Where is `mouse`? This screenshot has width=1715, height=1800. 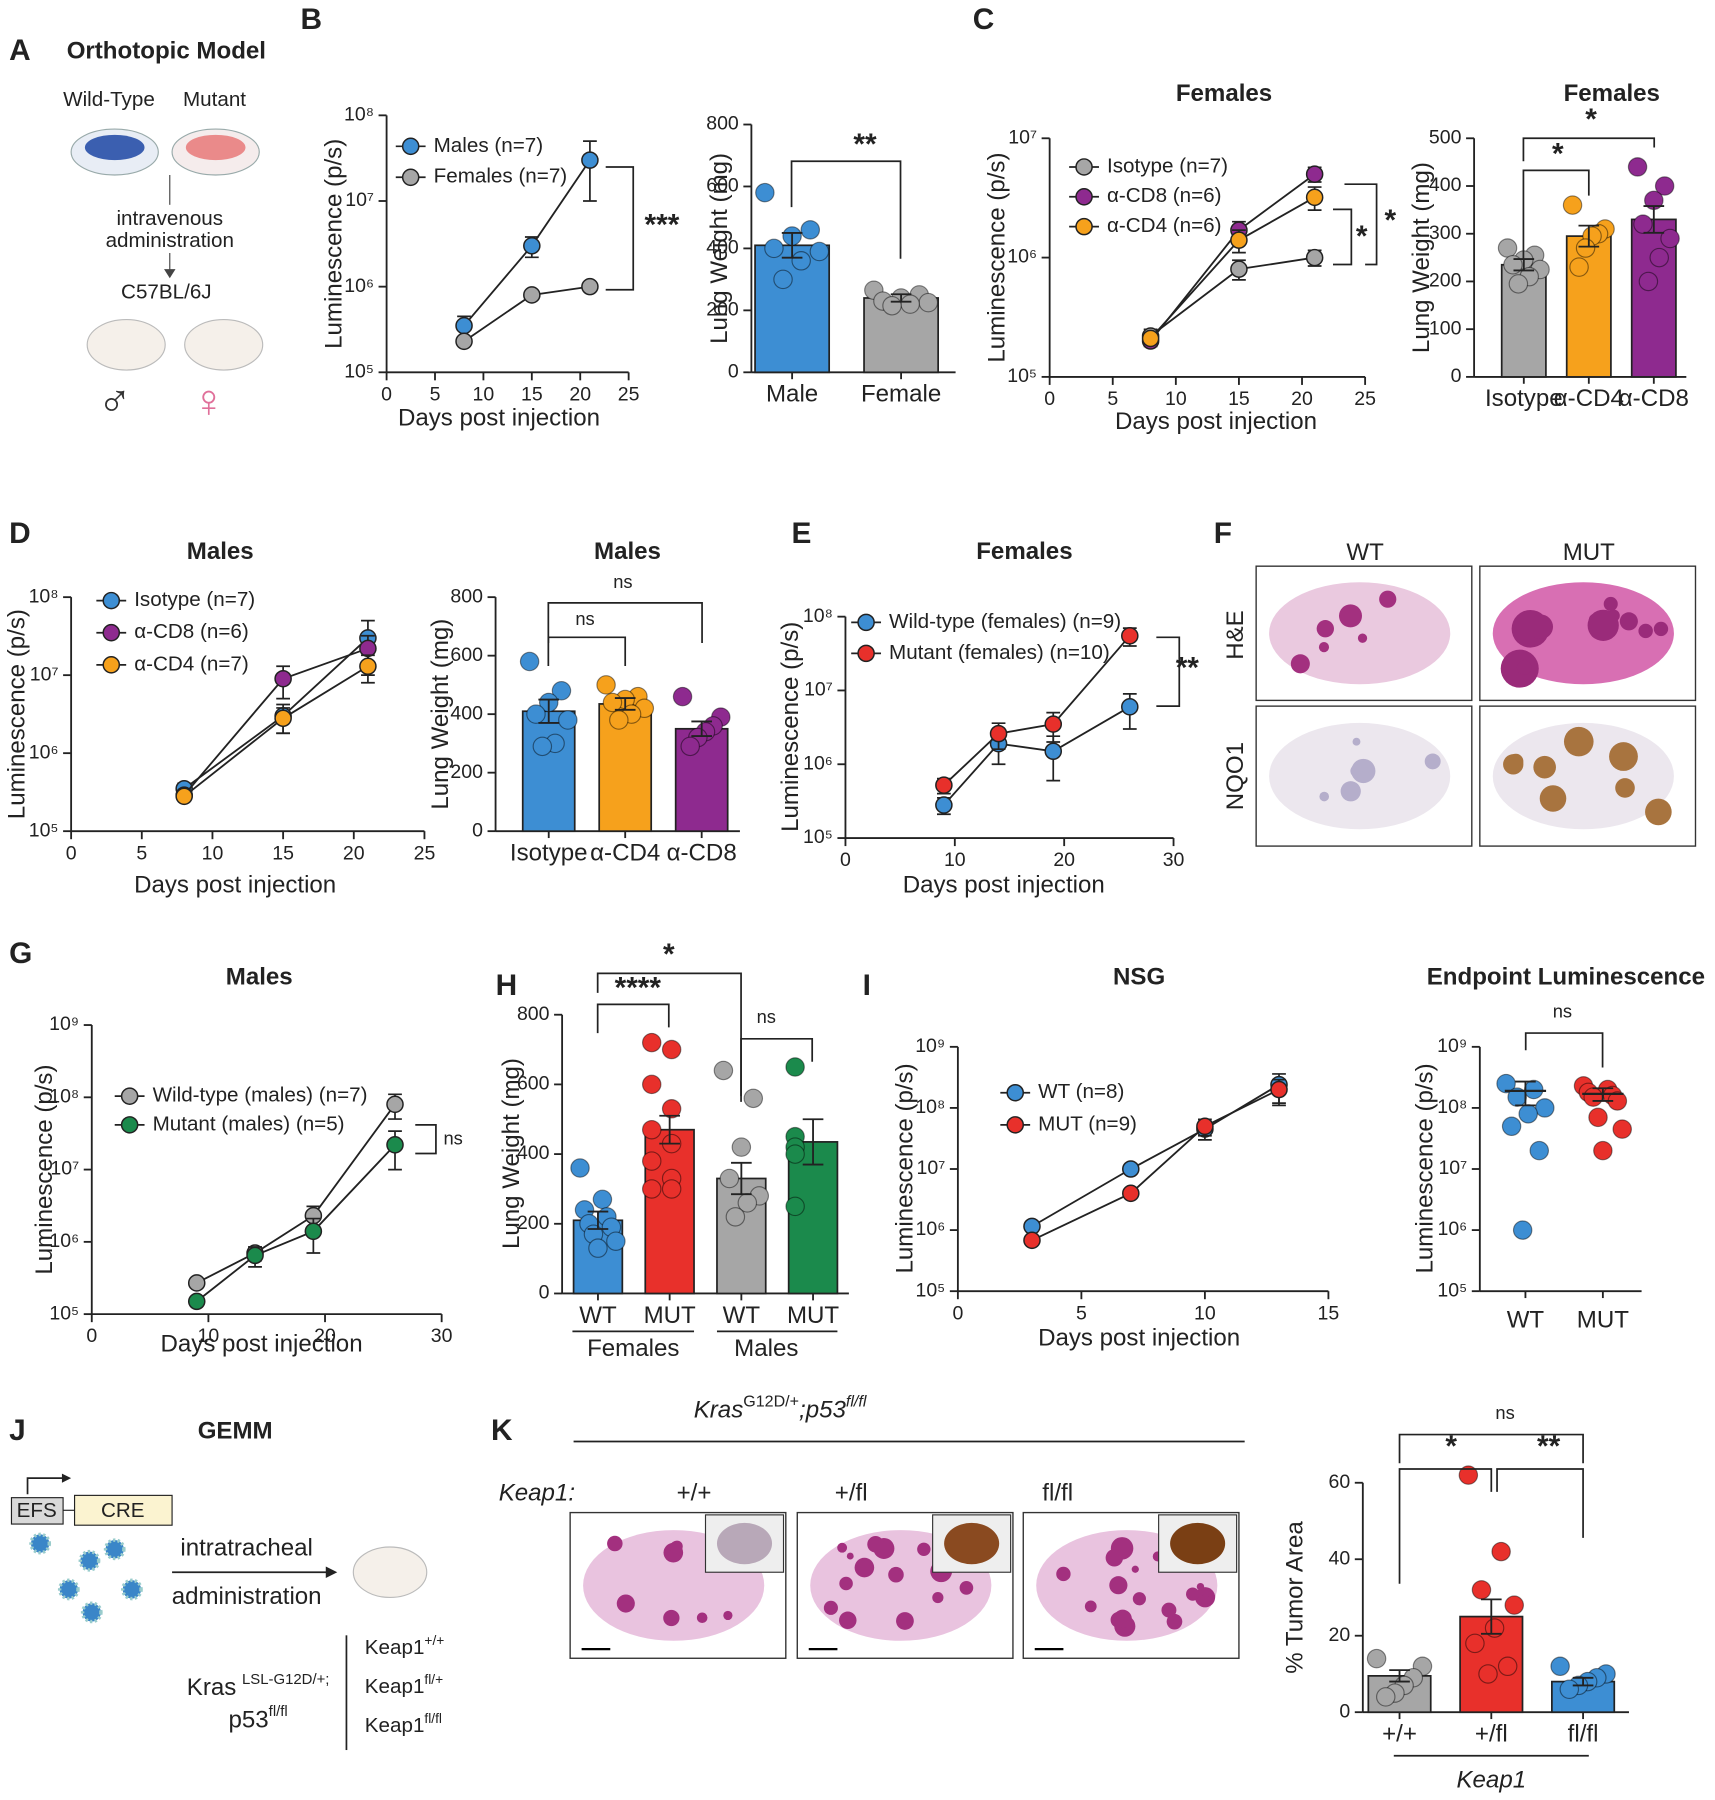 mouse is located at coordinates (126, 344).